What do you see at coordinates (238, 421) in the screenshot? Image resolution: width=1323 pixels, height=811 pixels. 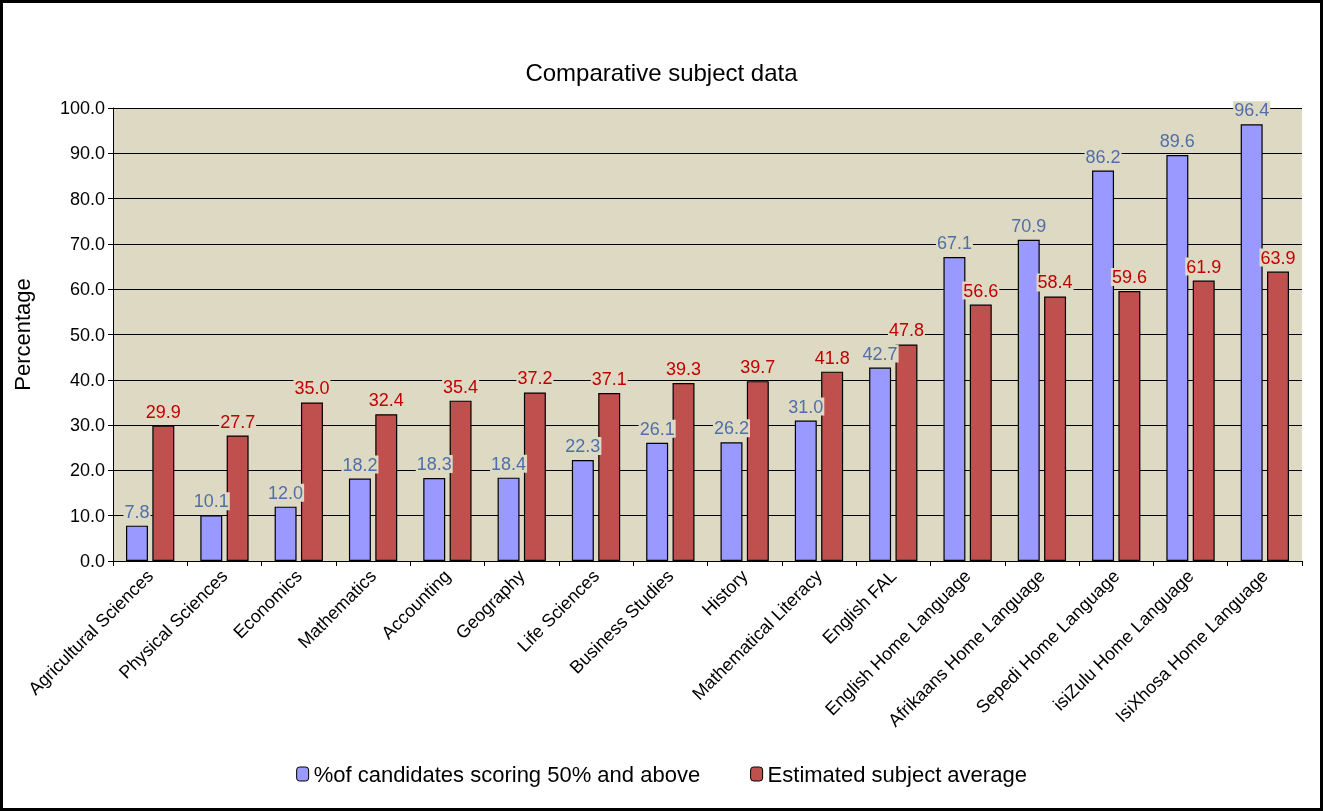 I see `data-label: 27.7` at bounding box center [238, 421].